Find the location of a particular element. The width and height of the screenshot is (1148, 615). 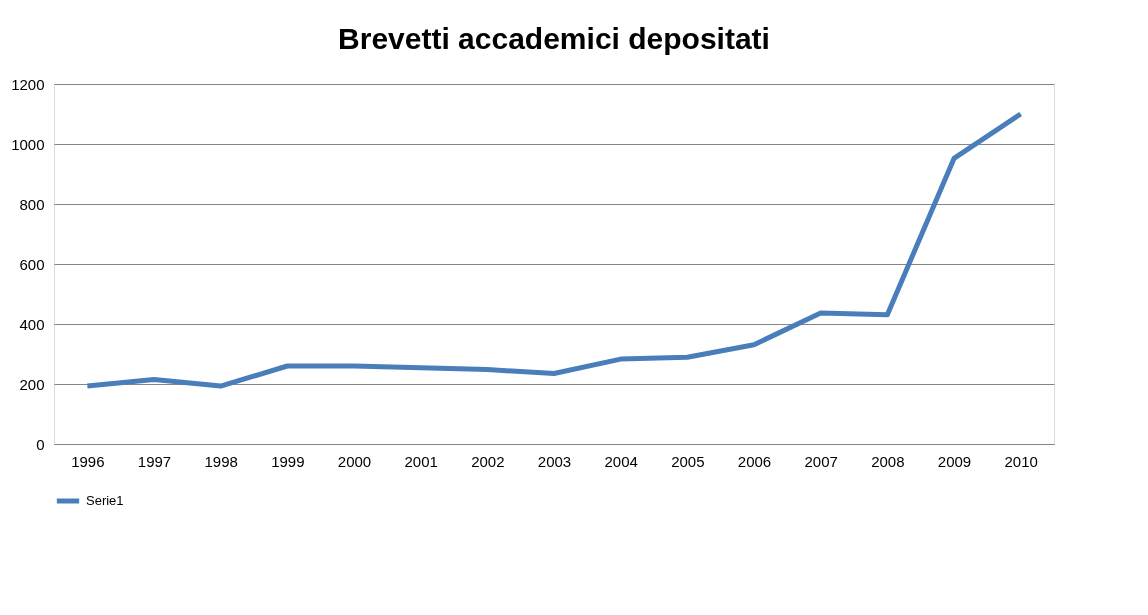

y-tick-label: 1200 is located at coordinates (28, 84).